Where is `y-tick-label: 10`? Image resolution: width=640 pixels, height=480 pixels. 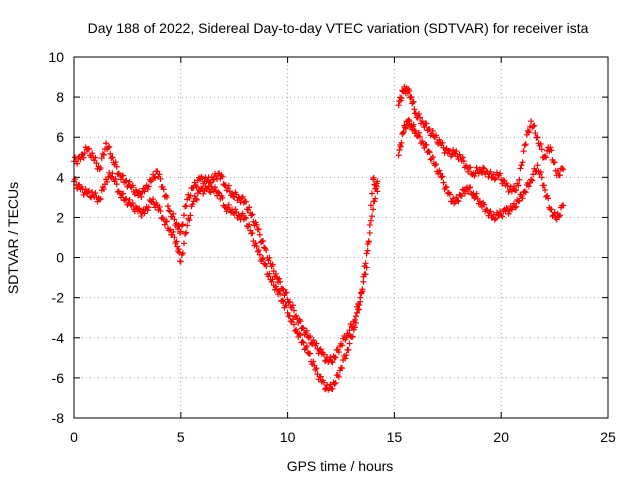
y-tick-label: 10 is located at coordinates (56, 57).